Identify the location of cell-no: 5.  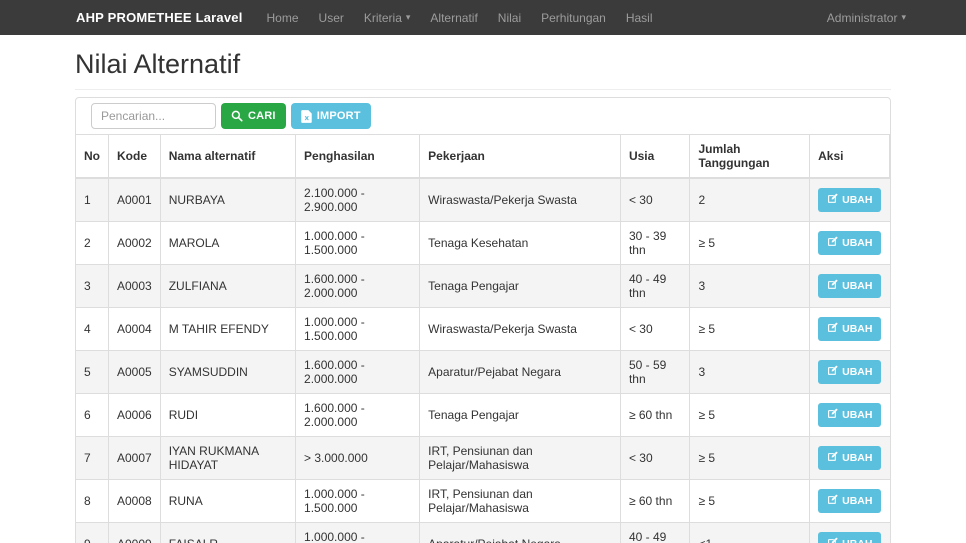
(92, 372).